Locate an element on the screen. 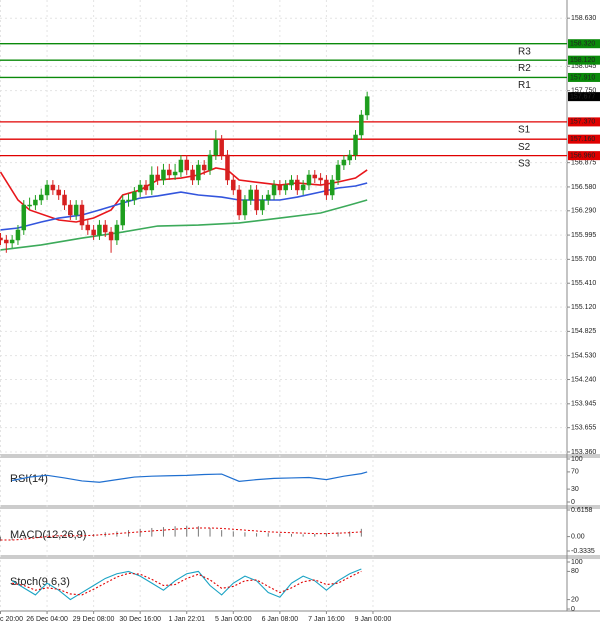 This screenshot has width=600, height=626. last-price-label: 157.677 is located at coordinates (582, 96).